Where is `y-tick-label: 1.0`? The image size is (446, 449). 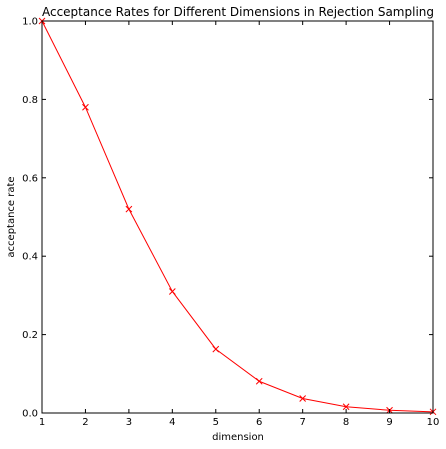 y-tick-label: 1.0 is located at coordinates (30, 22).